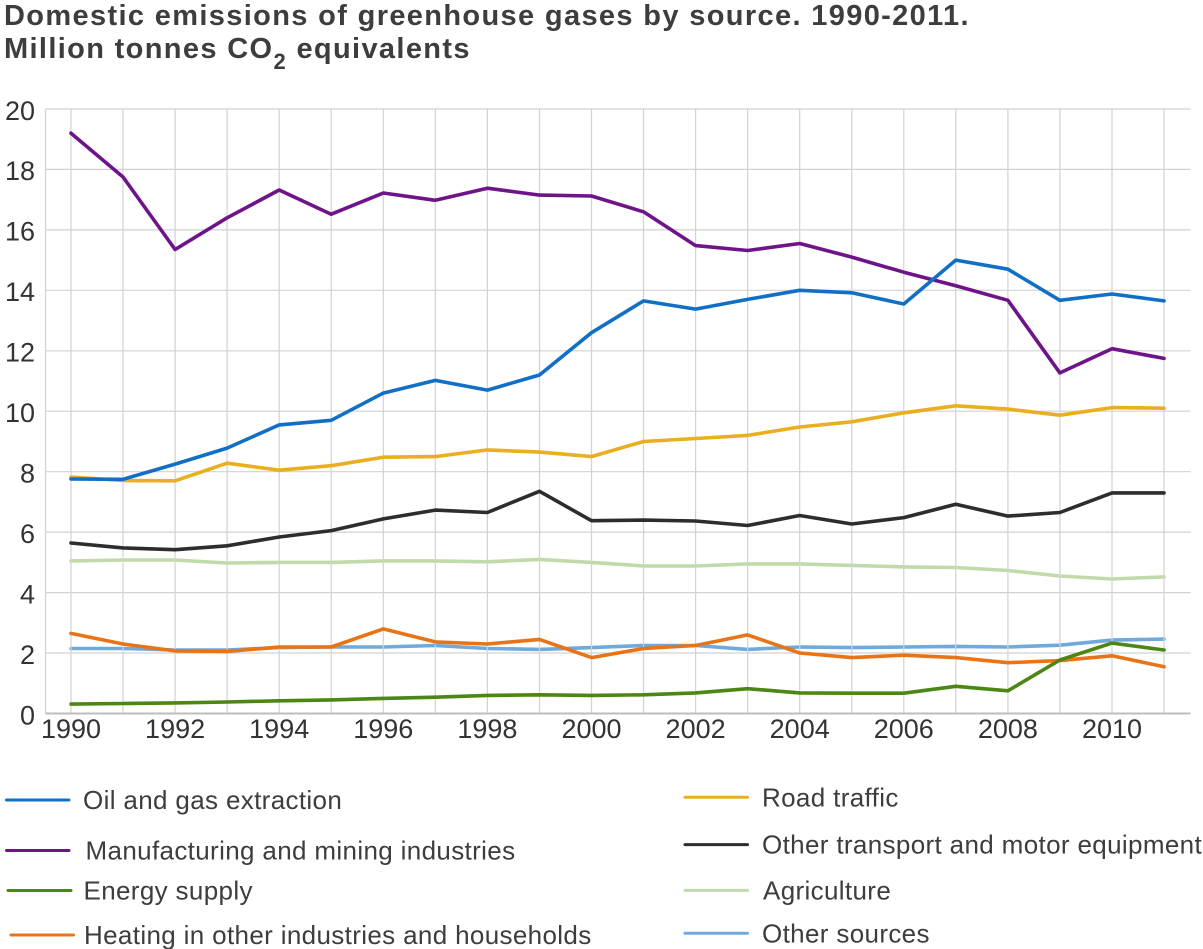  Describe the element at coordinates (696, 729) in the screenshot. I see `svg-text: 2002` at that location.